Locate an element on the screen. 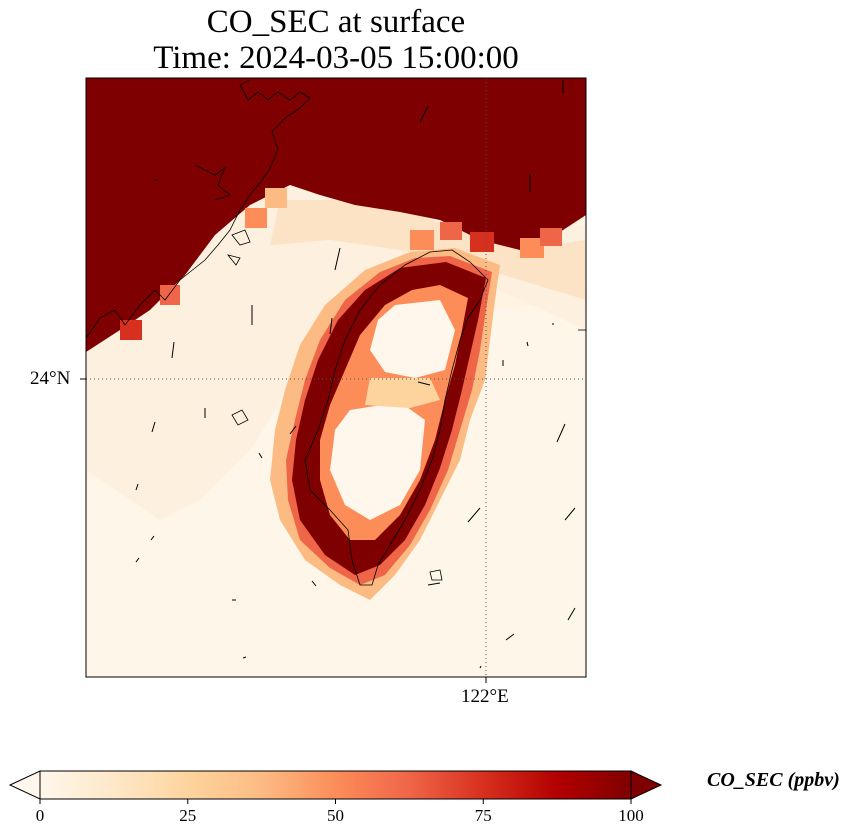 The image size is (854, 836). colorbar-tick-label: 50 is located at coordinates (335, 815).